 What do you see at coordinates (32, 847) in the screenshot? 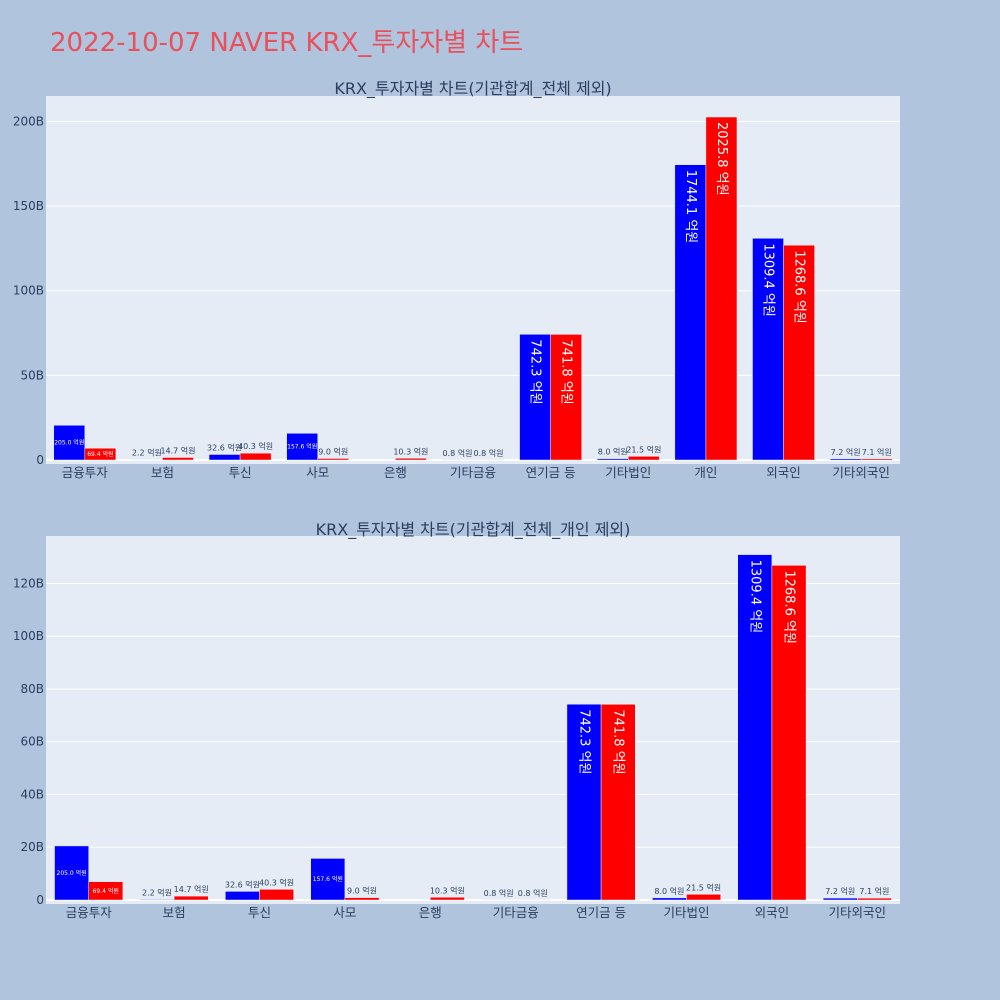
I see `y-tick-label: 20B` at bounding box center [32, 847].